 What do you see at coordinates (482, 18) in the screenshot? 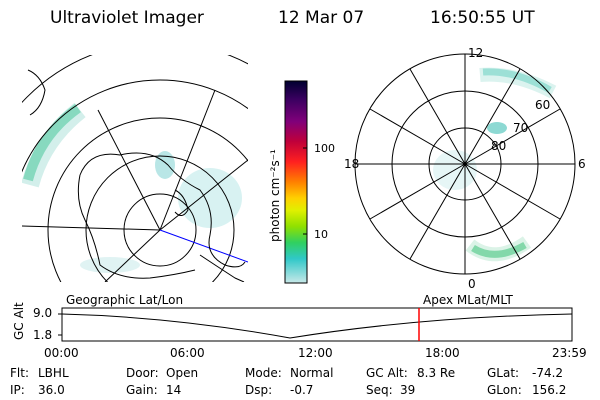
I see `time-text: 16:50:55 UT` at bounding box center [482, 18].